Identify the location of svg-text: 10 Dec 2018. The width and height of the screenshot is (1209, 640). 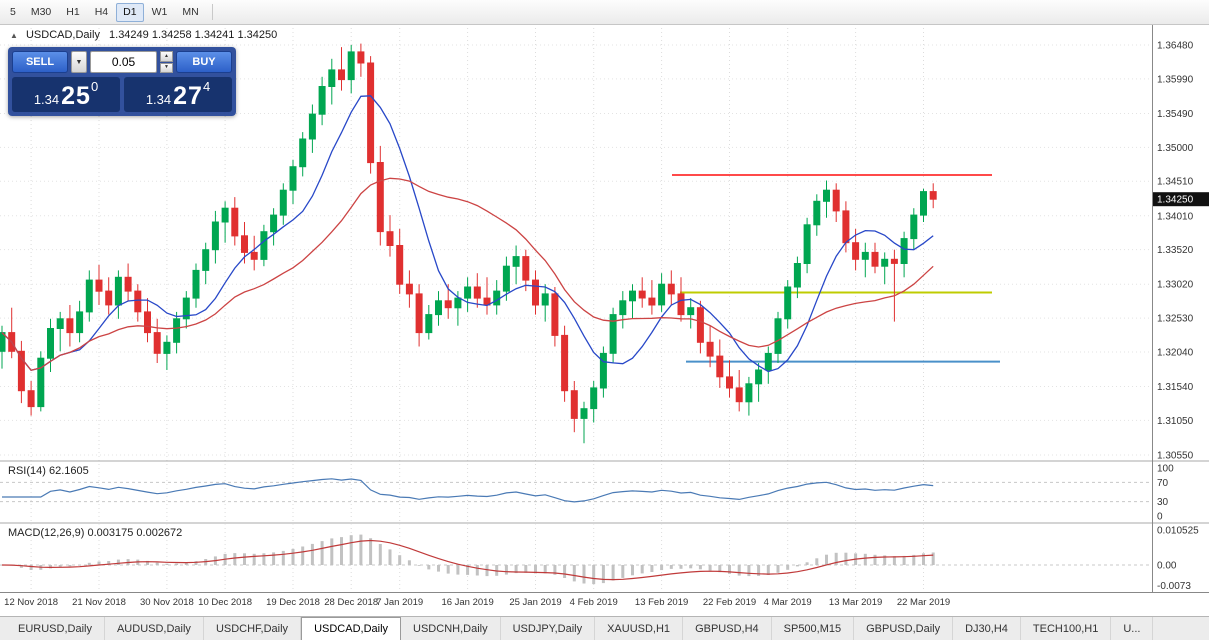
(225, 602).